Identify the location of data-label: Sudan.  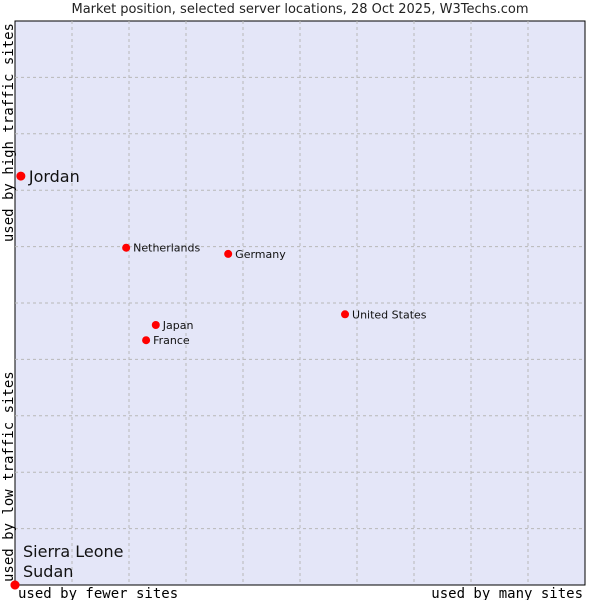
(48, 571).